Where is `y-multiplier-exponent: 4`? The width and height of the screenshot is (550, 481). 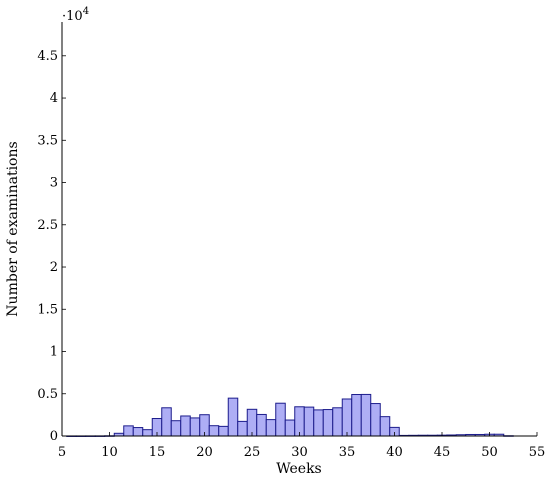
y-multiplier-exponent: 4 is located at coordinates (86, 11).